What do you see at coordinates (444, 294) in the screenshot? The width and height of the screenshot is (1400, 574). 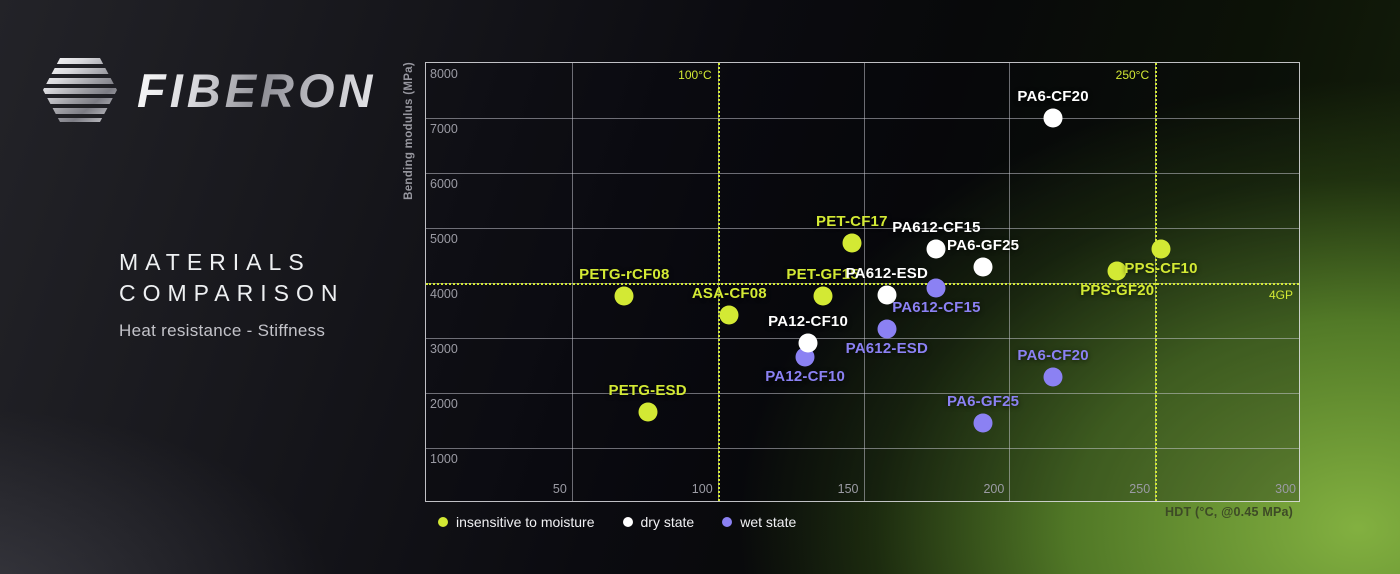 I see `y-tick-label: 4000` at bounding box center [444, 294].